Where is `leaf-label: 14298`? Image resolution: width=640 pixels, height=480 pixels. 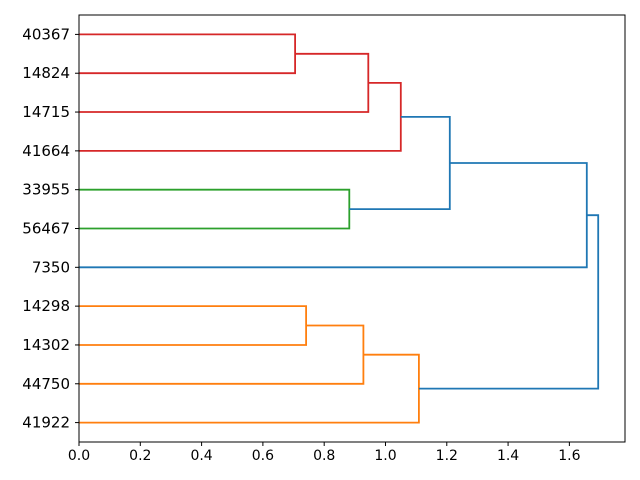
leaf-label: 14298 is located at coordinates (46, 306).